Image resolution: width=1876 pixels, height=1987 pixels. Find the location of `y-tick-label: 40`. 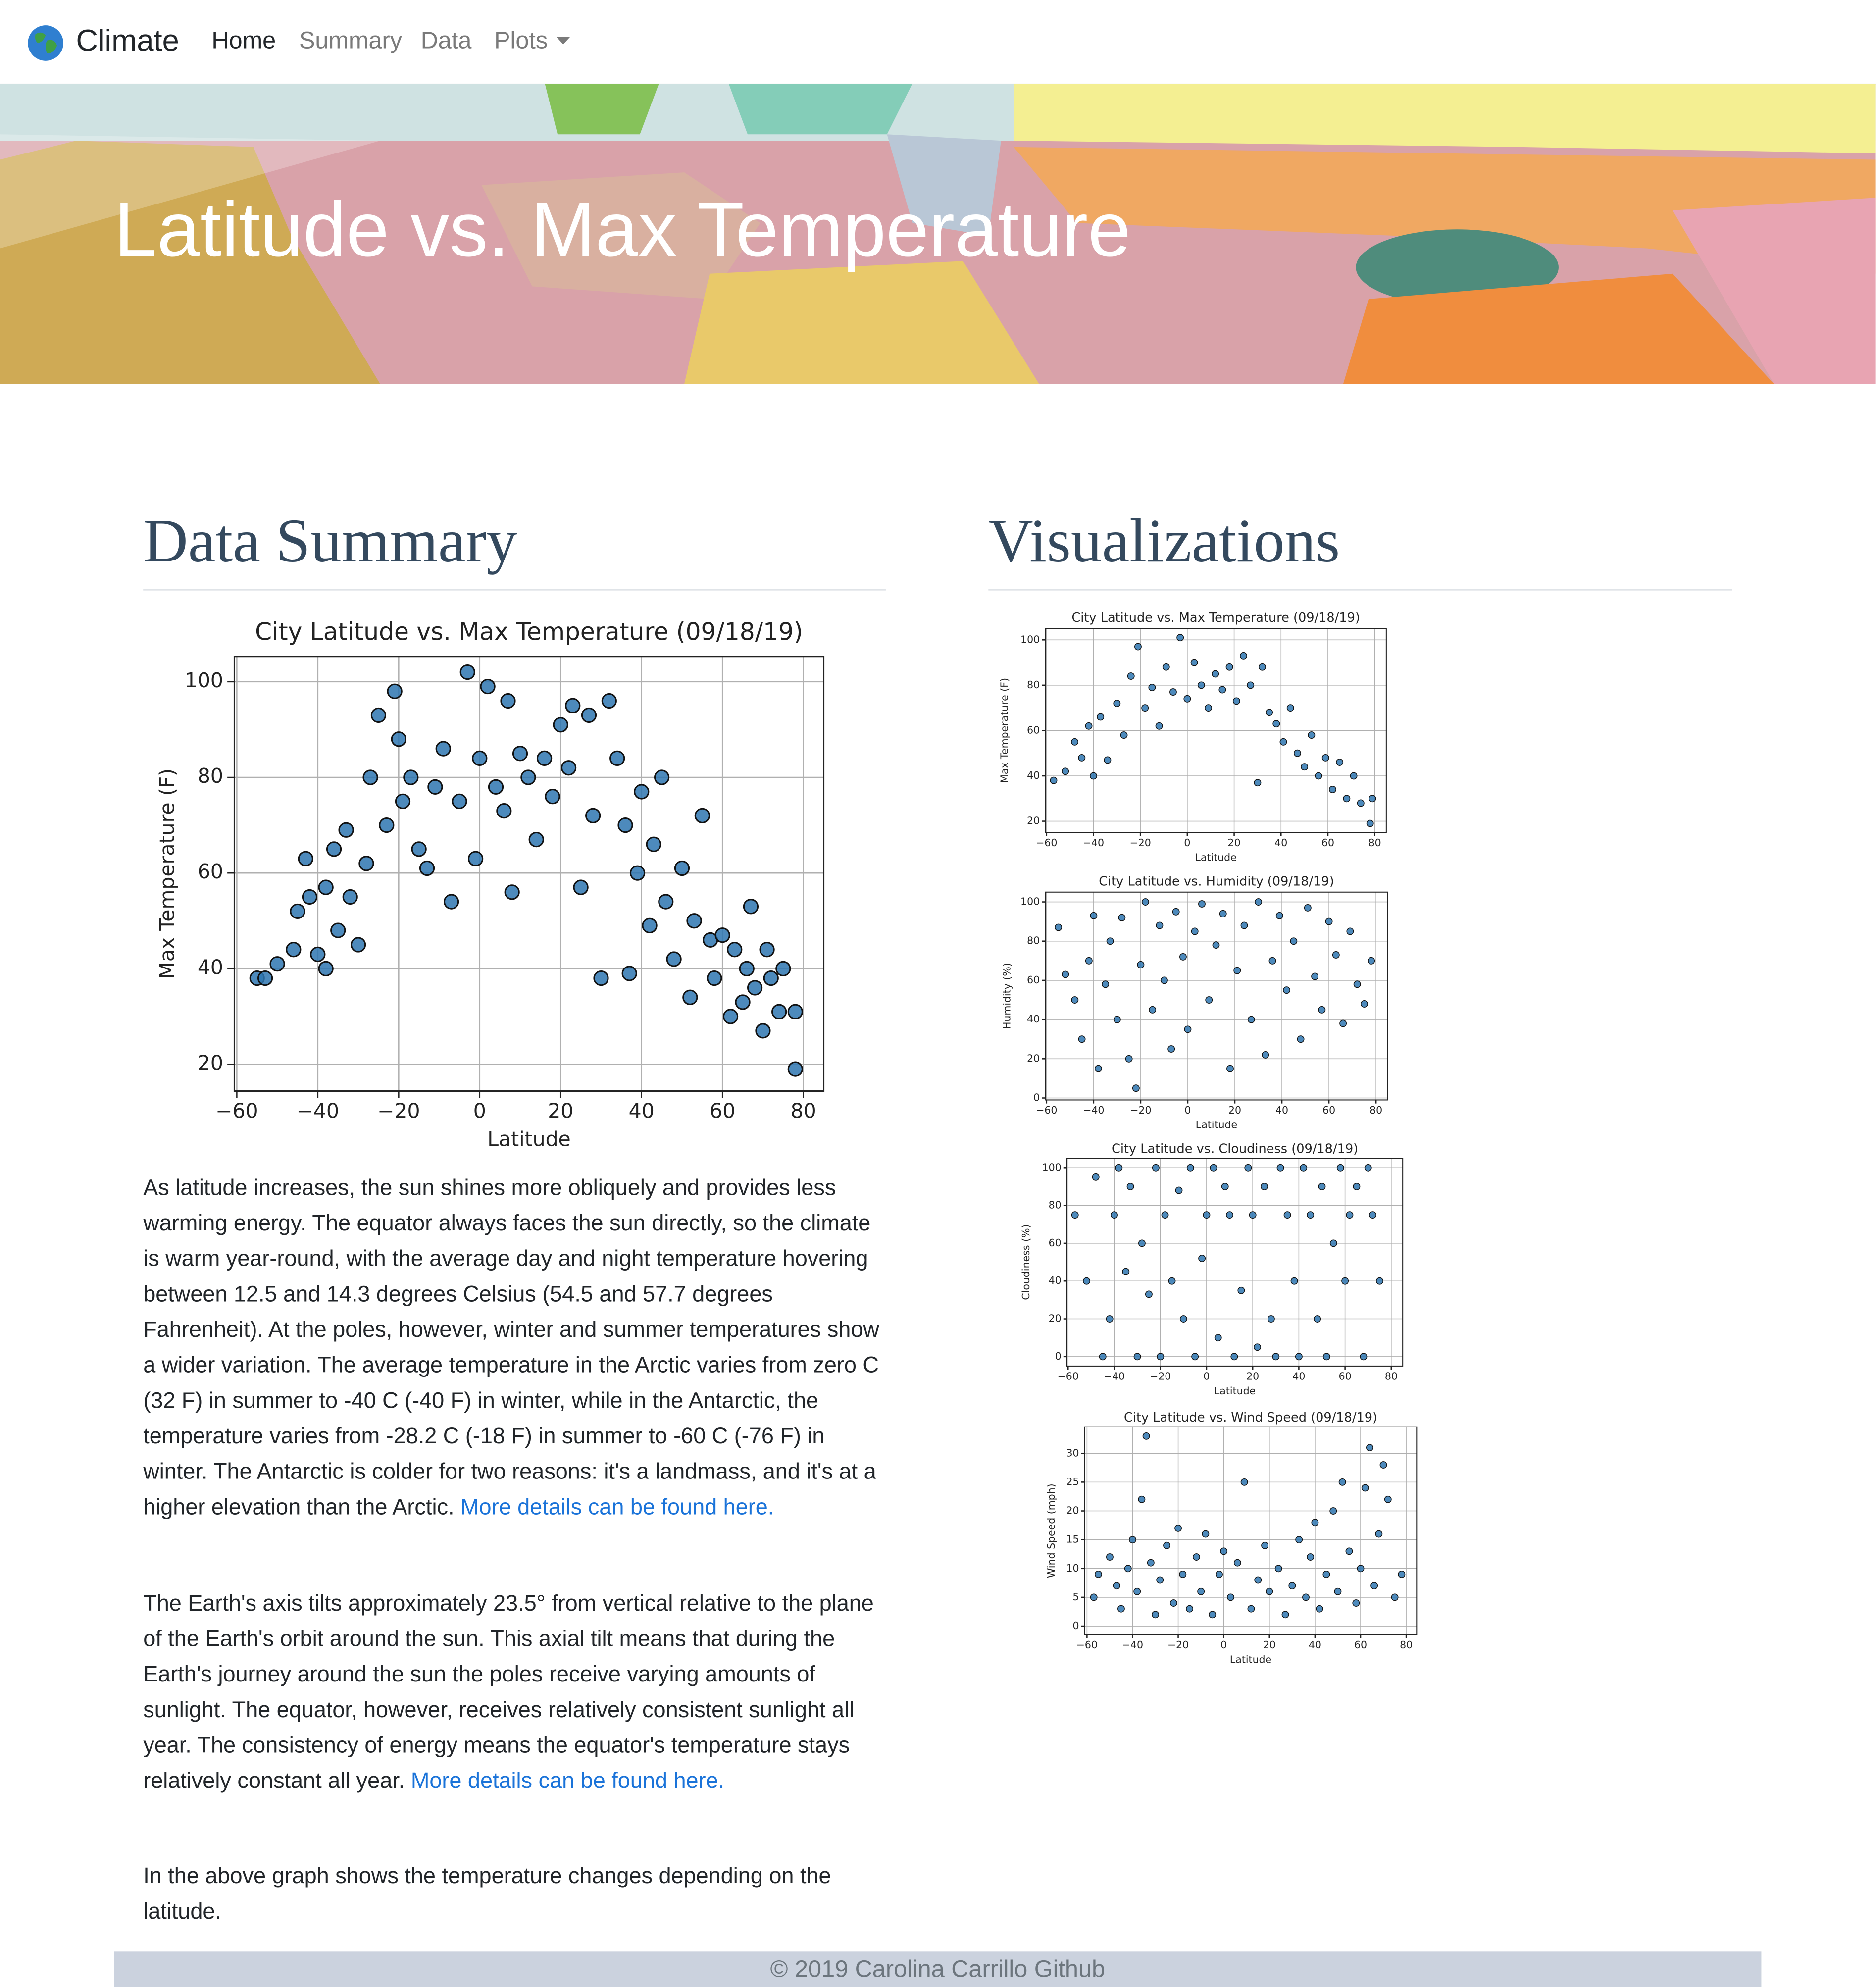

y-tick-label: 40 is located at coordinates (1033, 775).